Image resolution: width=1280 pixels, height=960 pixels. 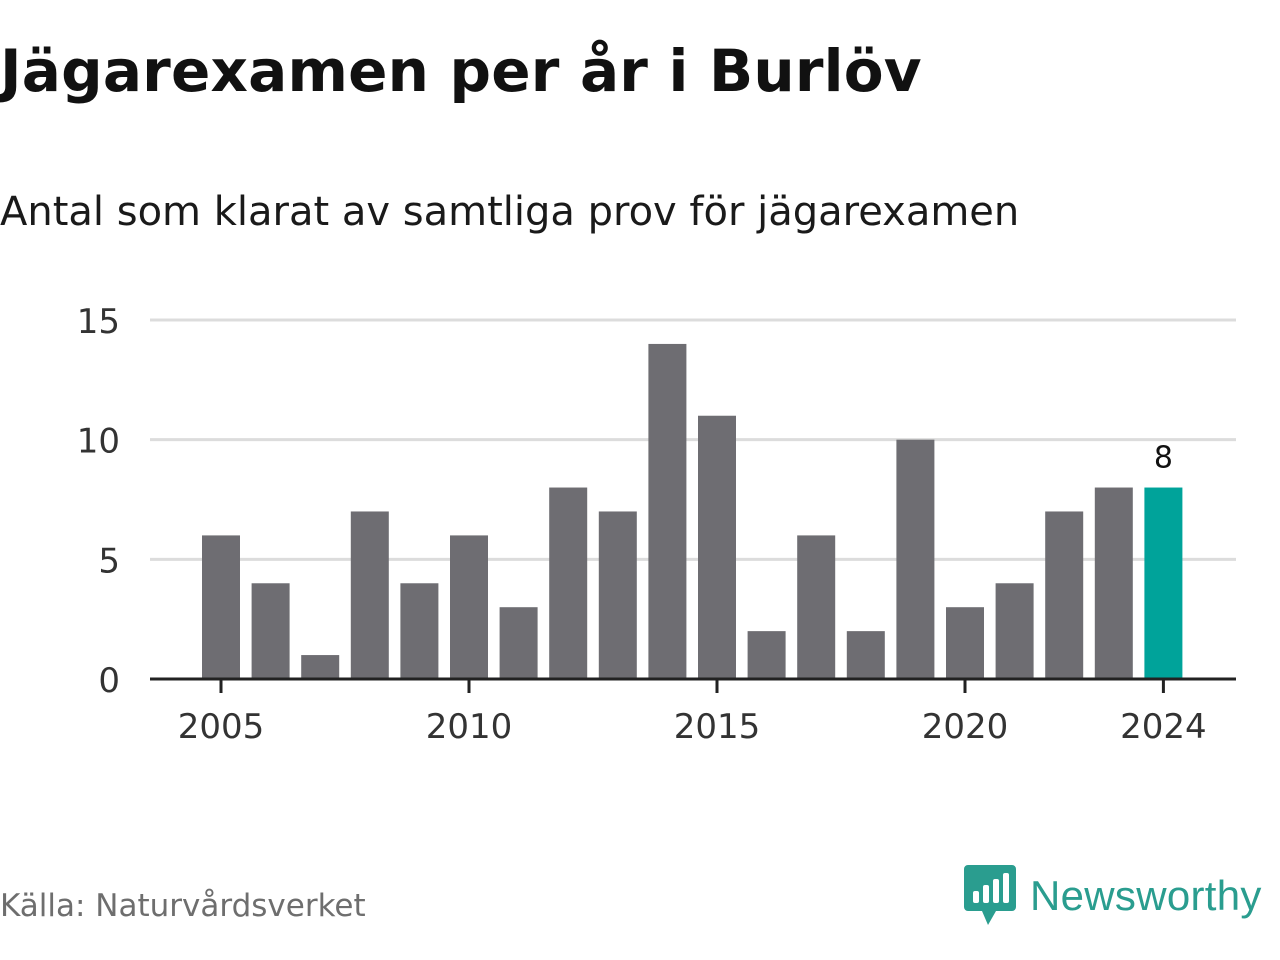 I want to click on x-tick-label: 2010, so click(x=469, y=727).